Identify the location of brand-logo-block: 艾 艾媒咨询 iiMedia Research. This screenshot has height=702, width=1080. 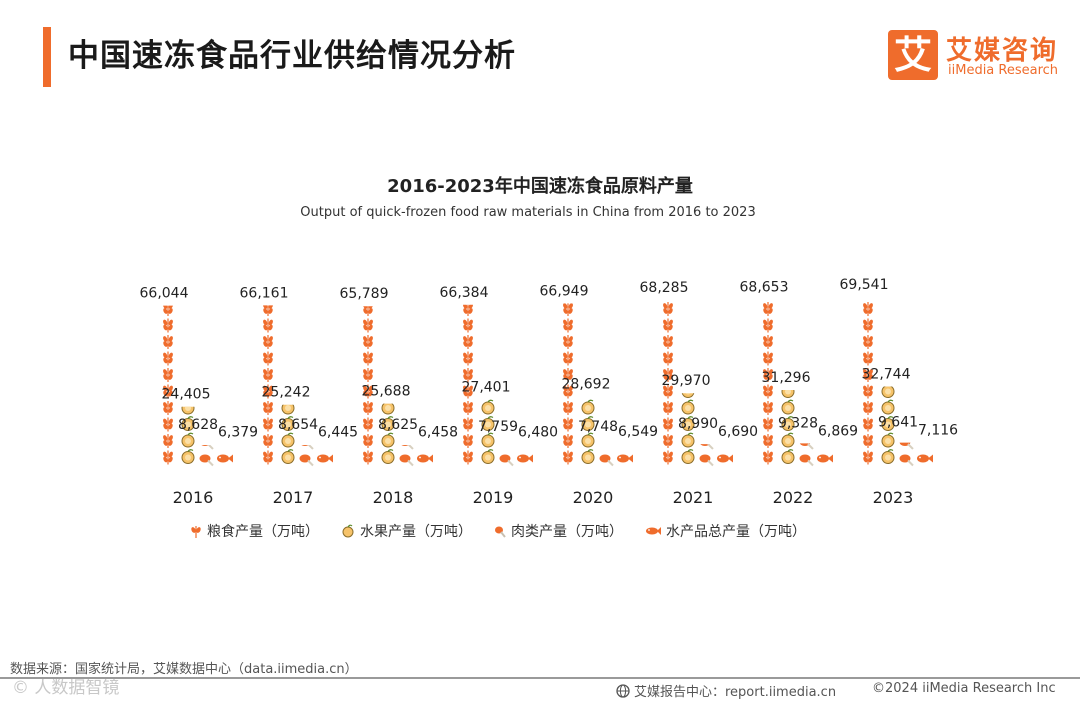
(978, 56).